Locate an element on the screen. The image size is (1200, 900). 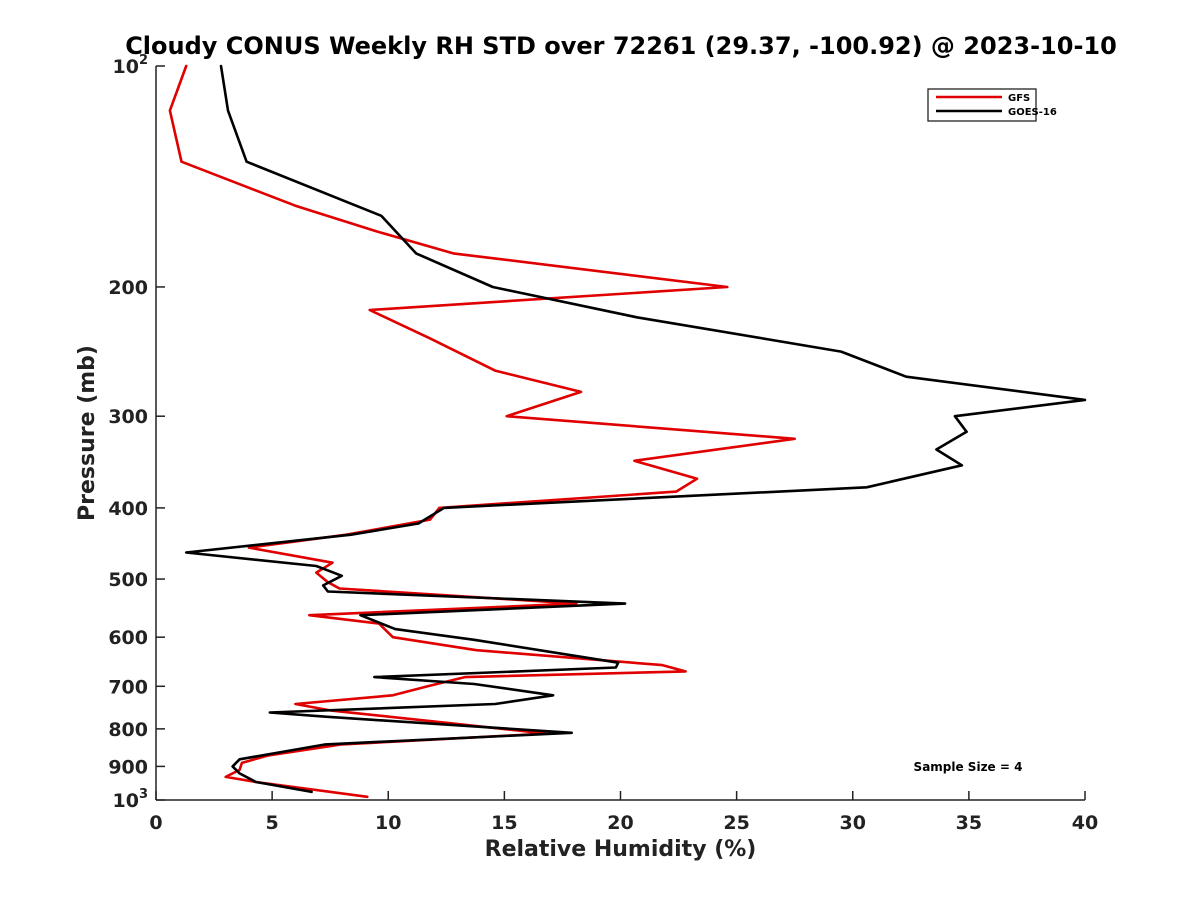
y-tick-label: 300 is located at coordinates (128, 417).